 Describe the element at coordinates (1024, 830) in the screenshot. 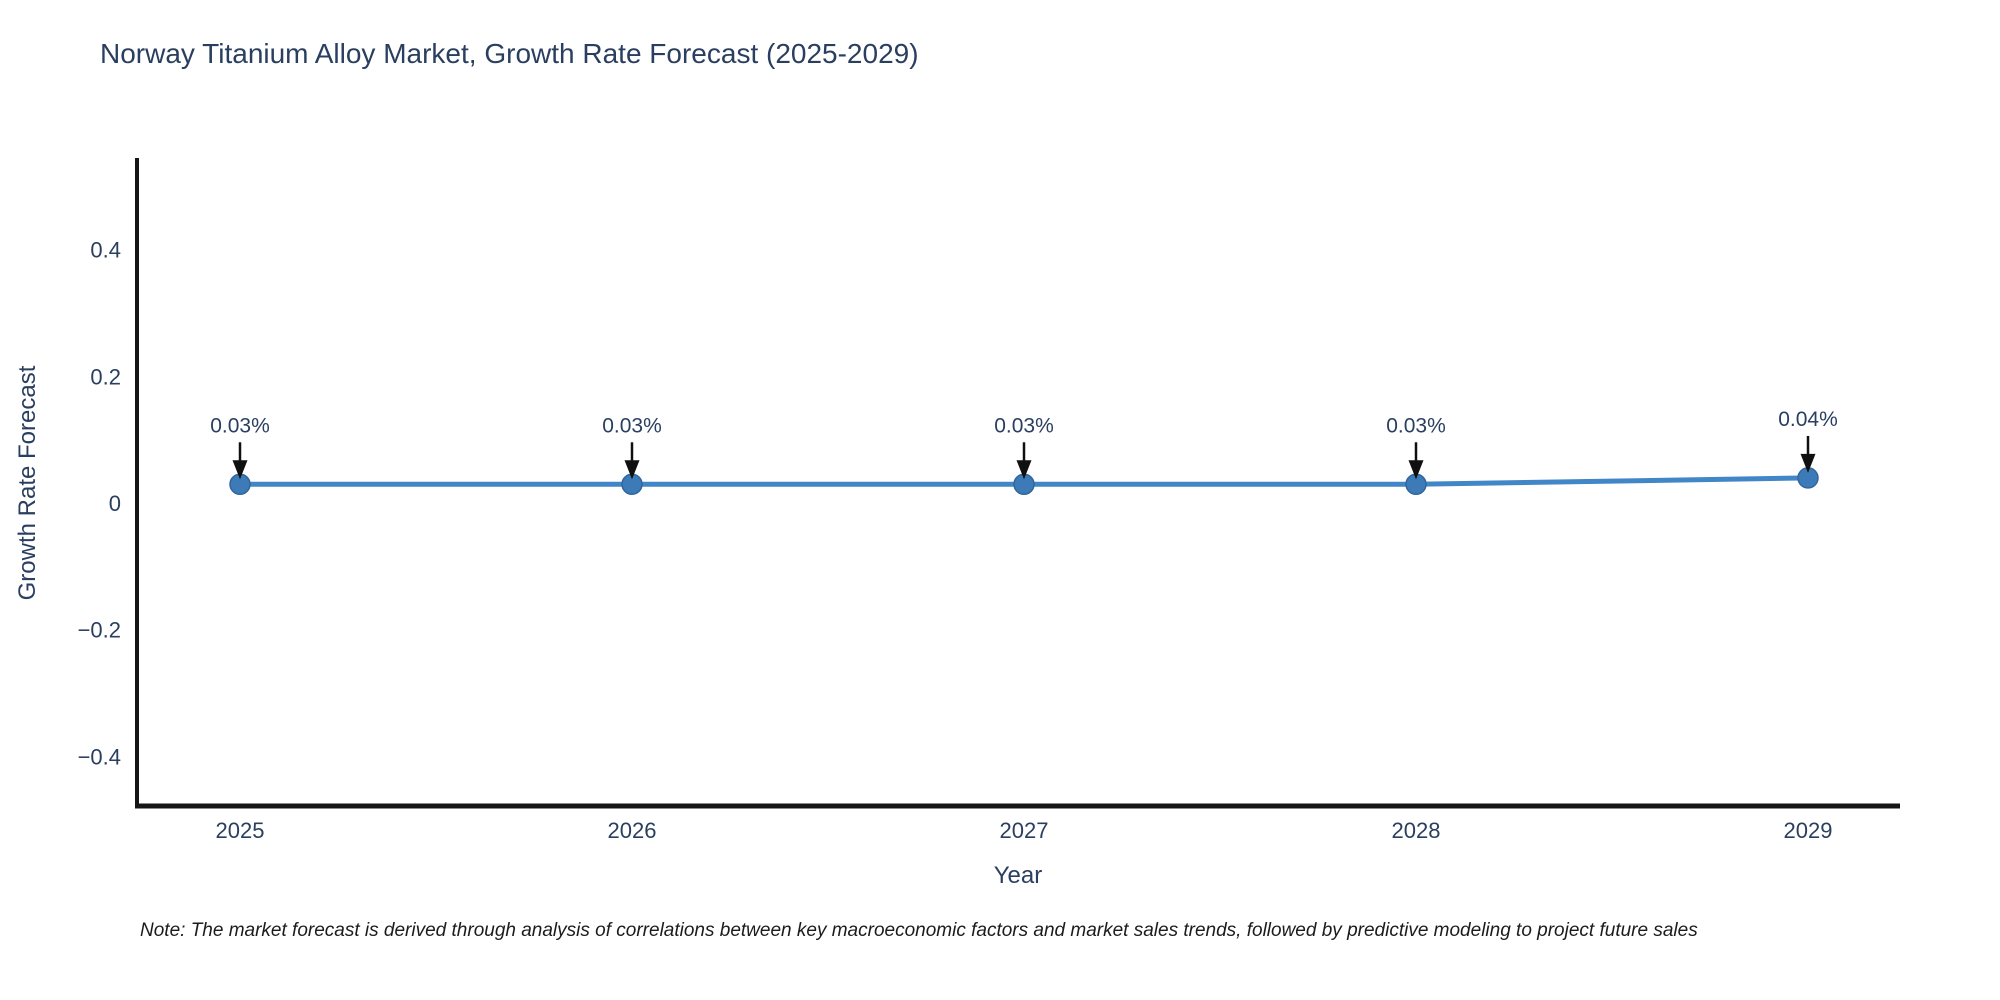

I see `x-tick-label: 2027` at that location.